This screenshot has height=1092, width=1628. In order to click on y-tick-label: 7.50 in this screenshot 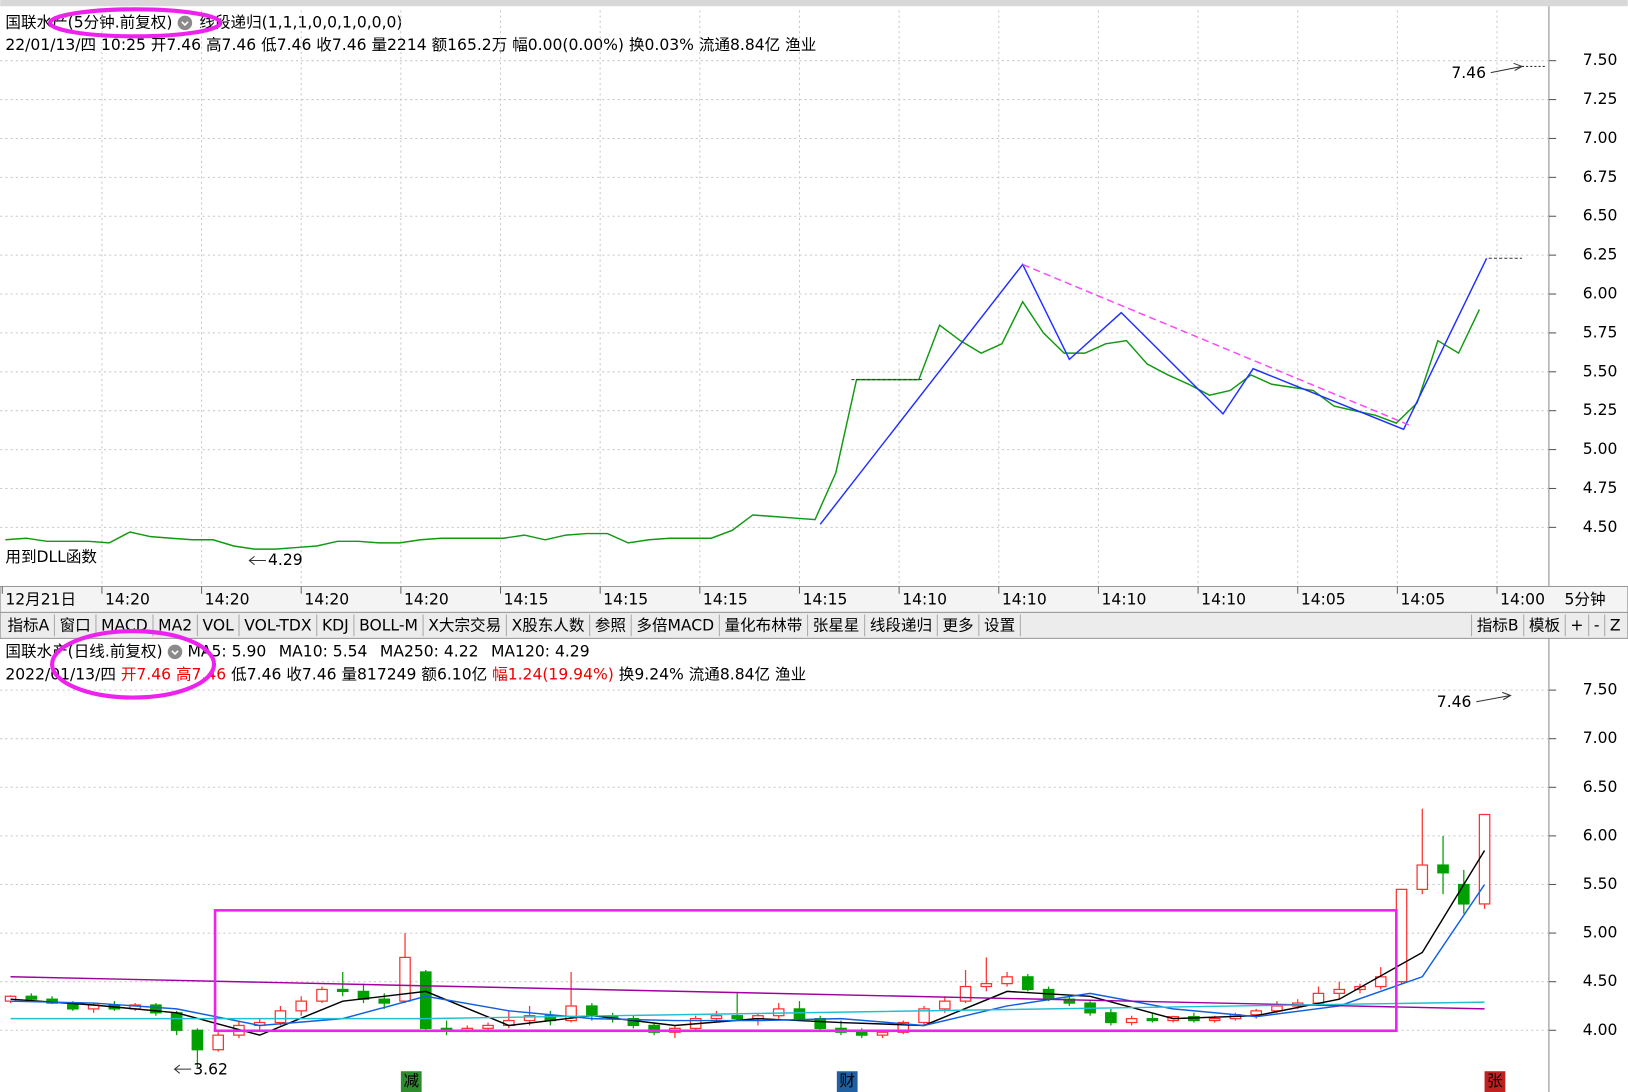, I will do `click(1600, 690)`.